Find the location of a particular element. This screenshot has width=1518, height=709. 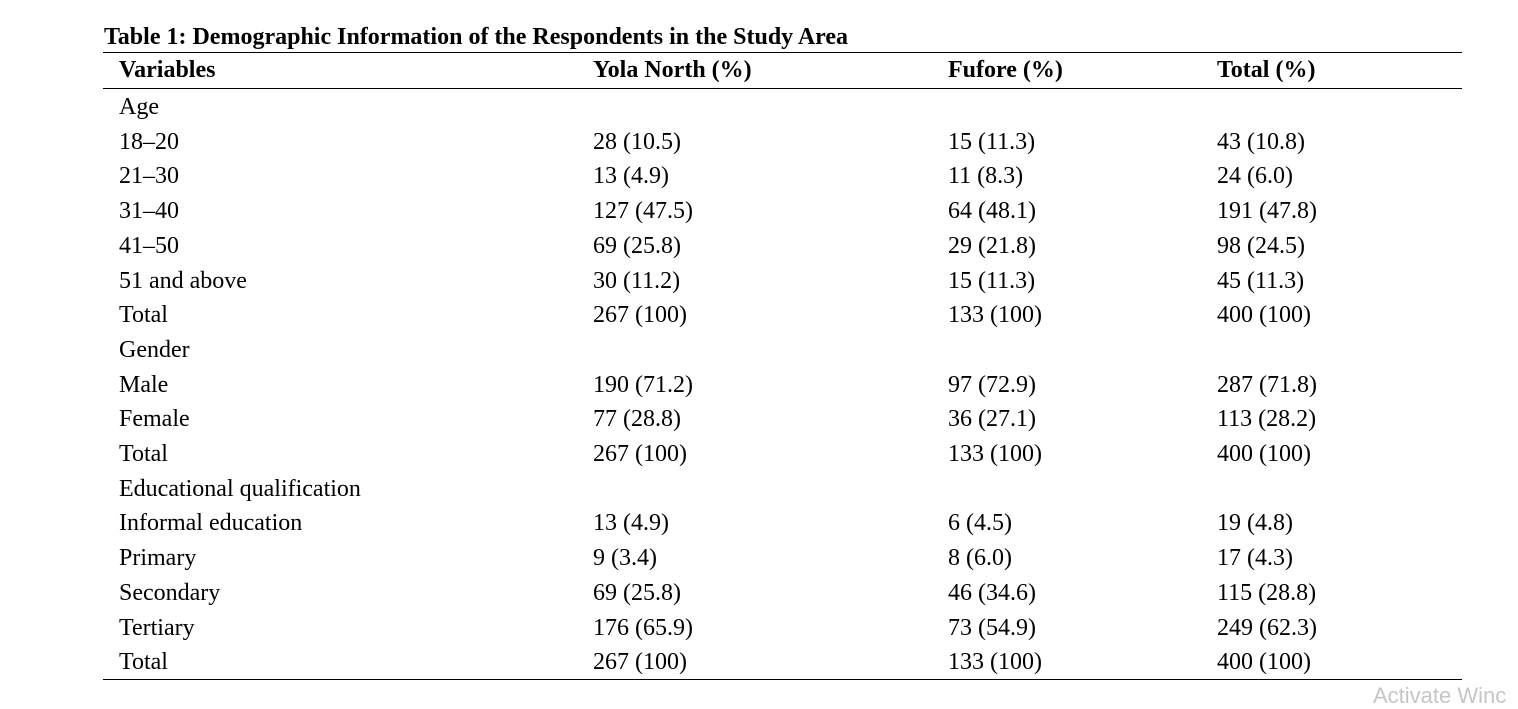

cell-variable: 41–50 is located at coordinates (149, 245).